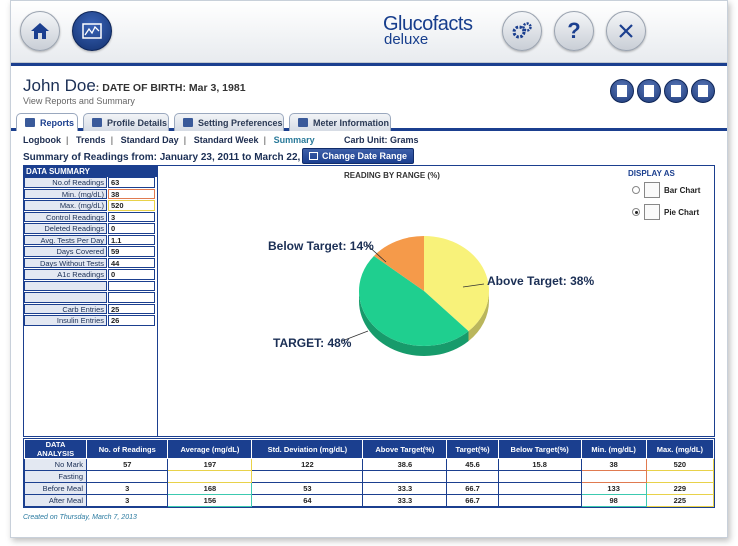 This screenshot has height=546, width=738. Describe the element at coordinates (652, 190) in the screenshot. I see `bar-chart-icon` at that location.